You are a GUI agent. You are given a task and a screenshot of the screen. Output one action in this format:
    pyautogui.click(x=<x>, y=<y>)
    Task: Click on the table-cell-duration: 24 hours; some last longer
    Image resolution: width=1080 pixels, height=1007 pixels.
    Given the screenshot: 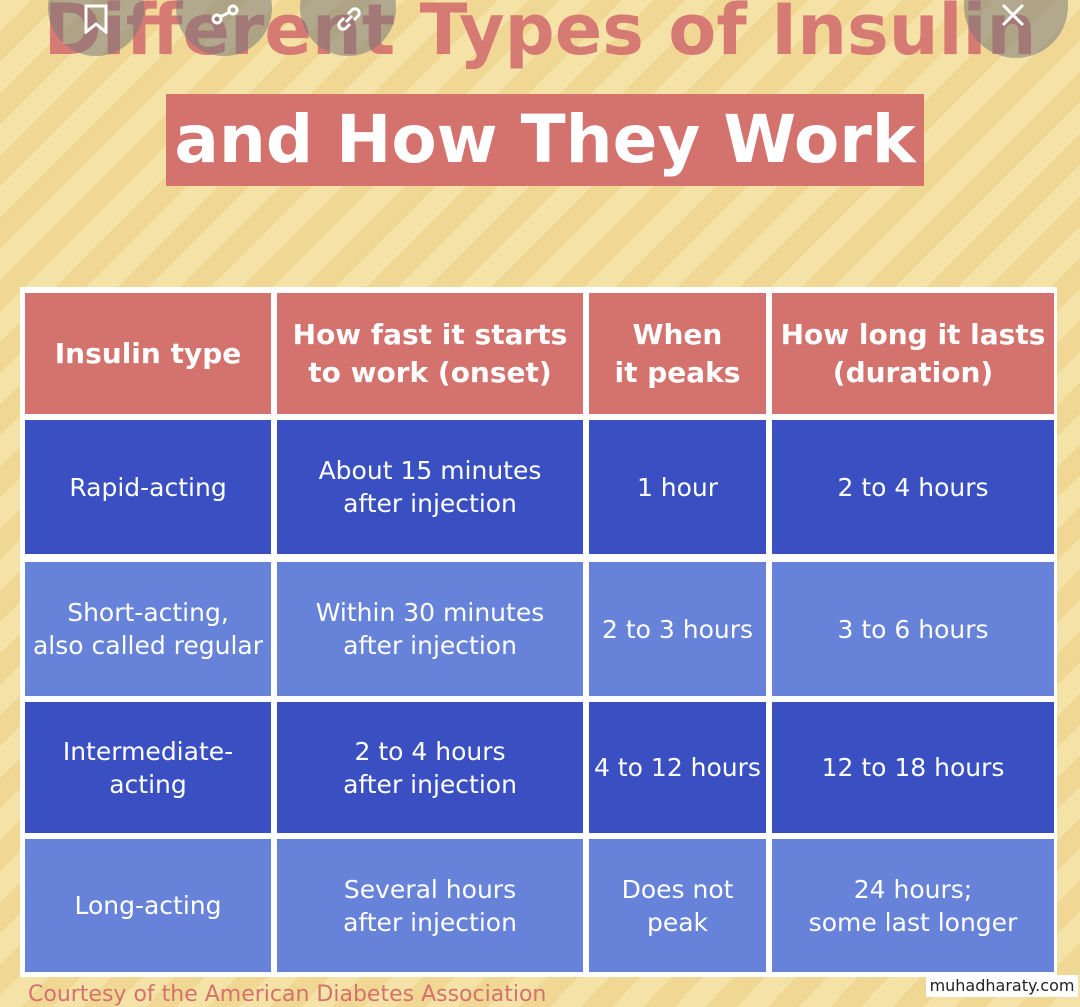 What is the action you would take?
    pyautogui.click(x=913, y=905)
    